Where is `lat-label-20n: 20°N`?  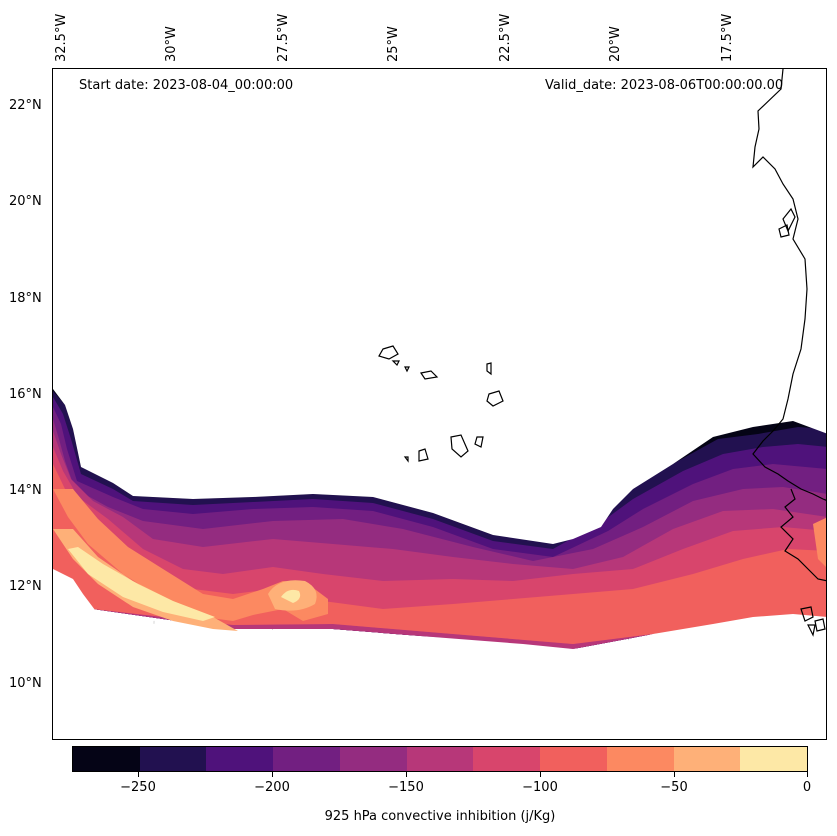 lat-label-20n: 20°N is located at coordinates (25, 201).